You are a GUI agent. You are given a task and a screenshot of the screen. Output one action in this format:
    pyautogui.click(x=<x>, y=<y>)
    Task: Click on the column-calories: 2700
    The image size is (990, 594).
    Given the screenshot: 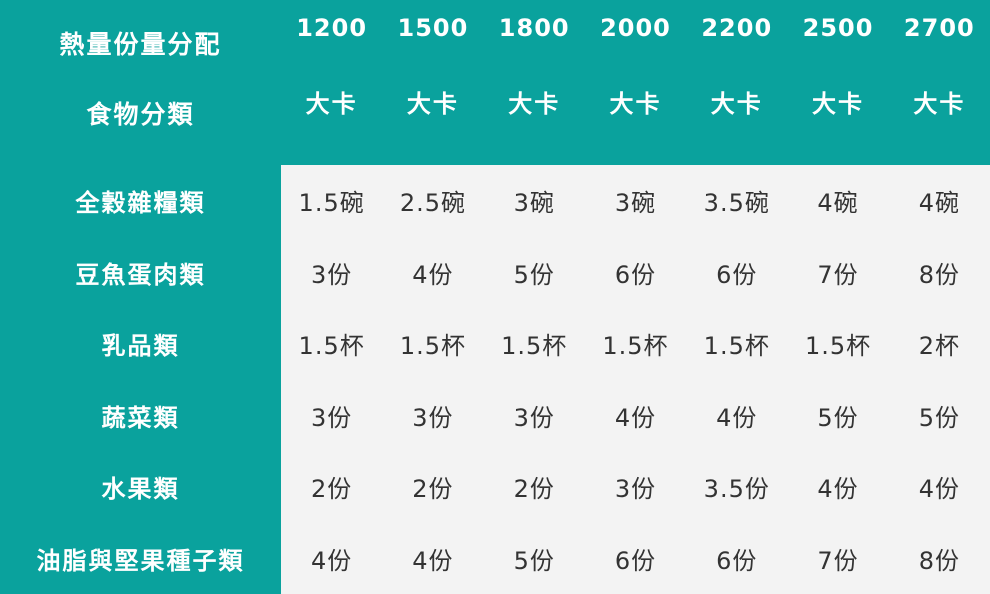 What is the action you would take?
    pyautogui.click(x=939, y=28)
    